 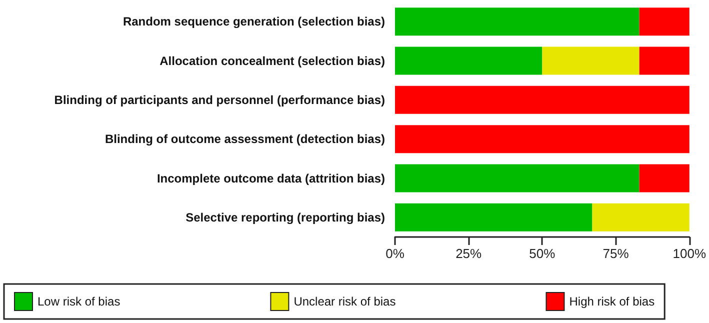 I want to click on x-tick-label: 100%, so click(x=689, y=253).